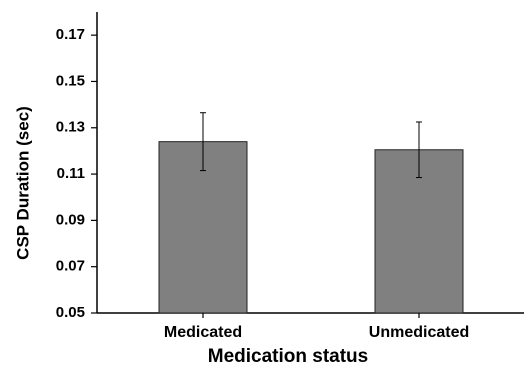 The image size is (525, 379). What do you see at coordinates (288, 356) in the screenshot?
I see `x-axis-title: Medication status` at bounding box center [288, 356].